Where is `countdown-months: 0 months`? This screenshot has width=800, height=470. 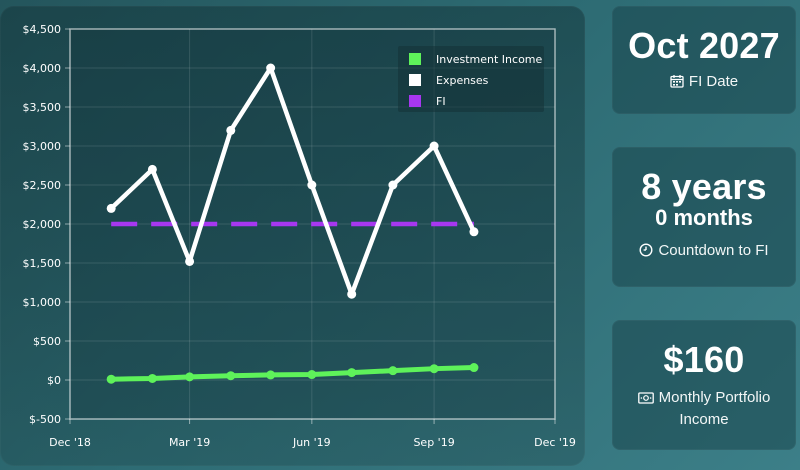
countdown-months: 0 months is located at coordinates (704, 217).